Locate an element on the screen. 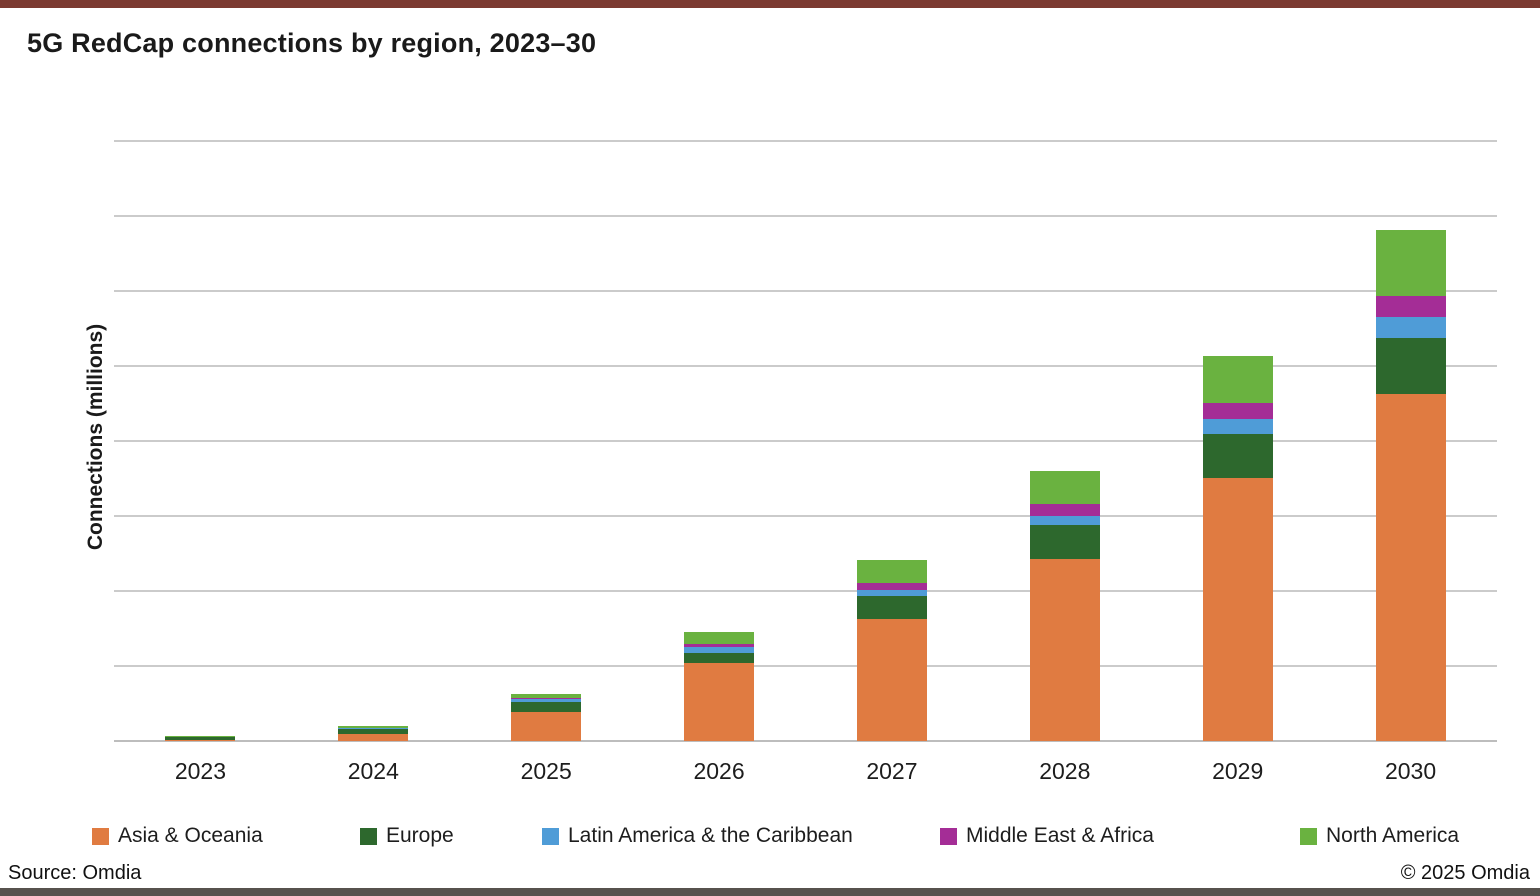 This screenshot has height=896, width=1540. bar-2030 is located at coordinates (1410, 485).